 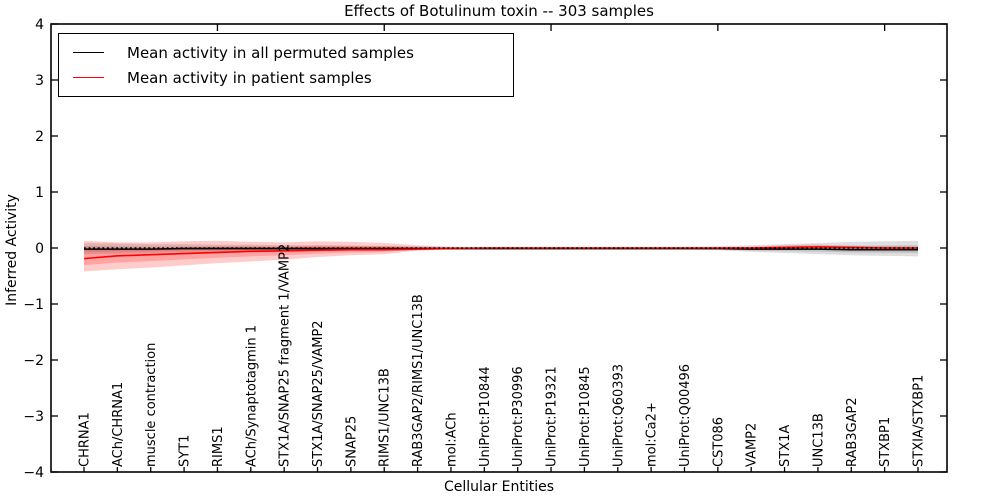 What do you see at coordinates (585, 416) in the screenshot?
I see `x-tick-label: UniProt:P10845` at bounding box center [585, 416].